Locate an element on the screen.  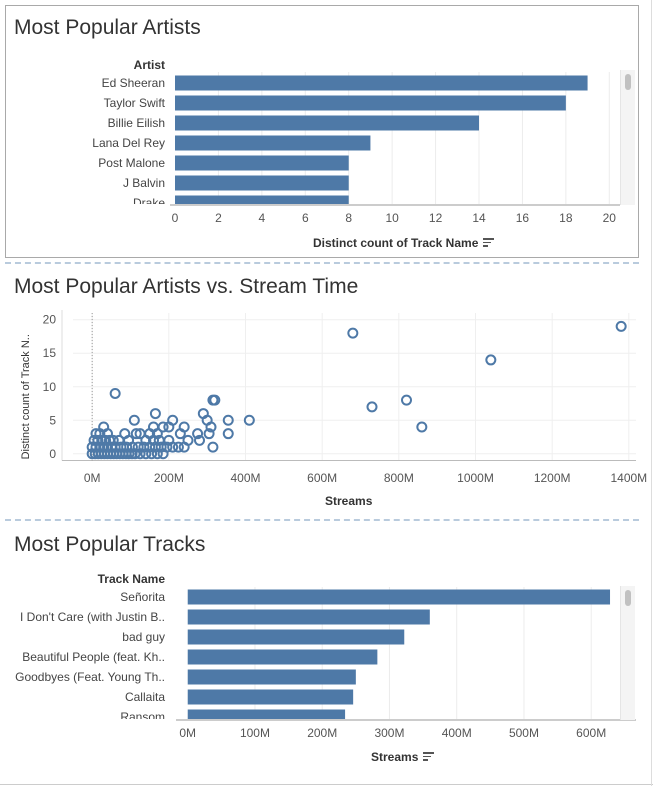
x-tick-label: 18 is located at coordinates (566, 218).